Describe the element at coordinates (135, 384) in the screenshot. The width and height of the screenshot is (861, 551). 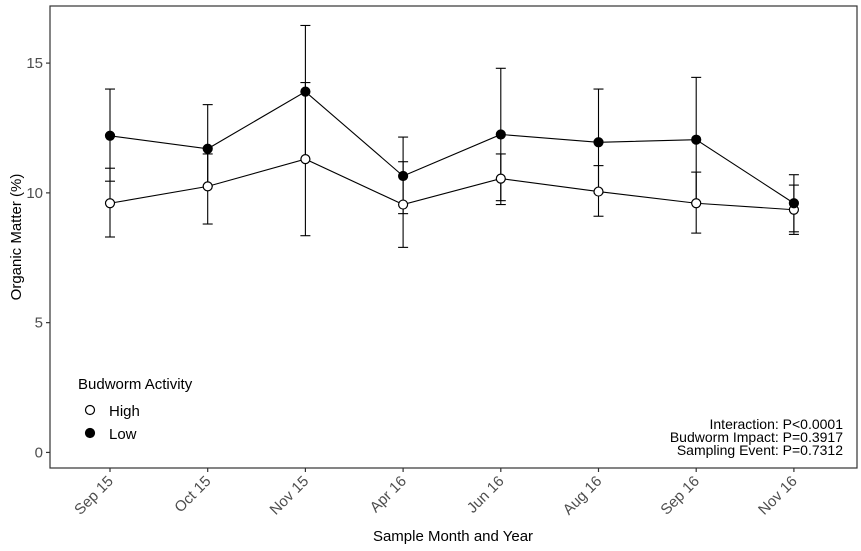
I see `legend-title: Budworm Activity` at that location.